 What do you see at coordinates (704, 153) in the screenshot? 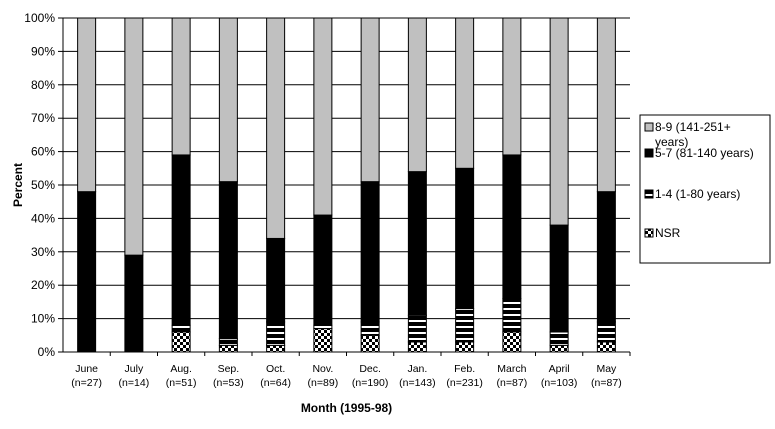
I see `legend-label: 5-7 (81-140 years)` at bounding box center [704, 153].